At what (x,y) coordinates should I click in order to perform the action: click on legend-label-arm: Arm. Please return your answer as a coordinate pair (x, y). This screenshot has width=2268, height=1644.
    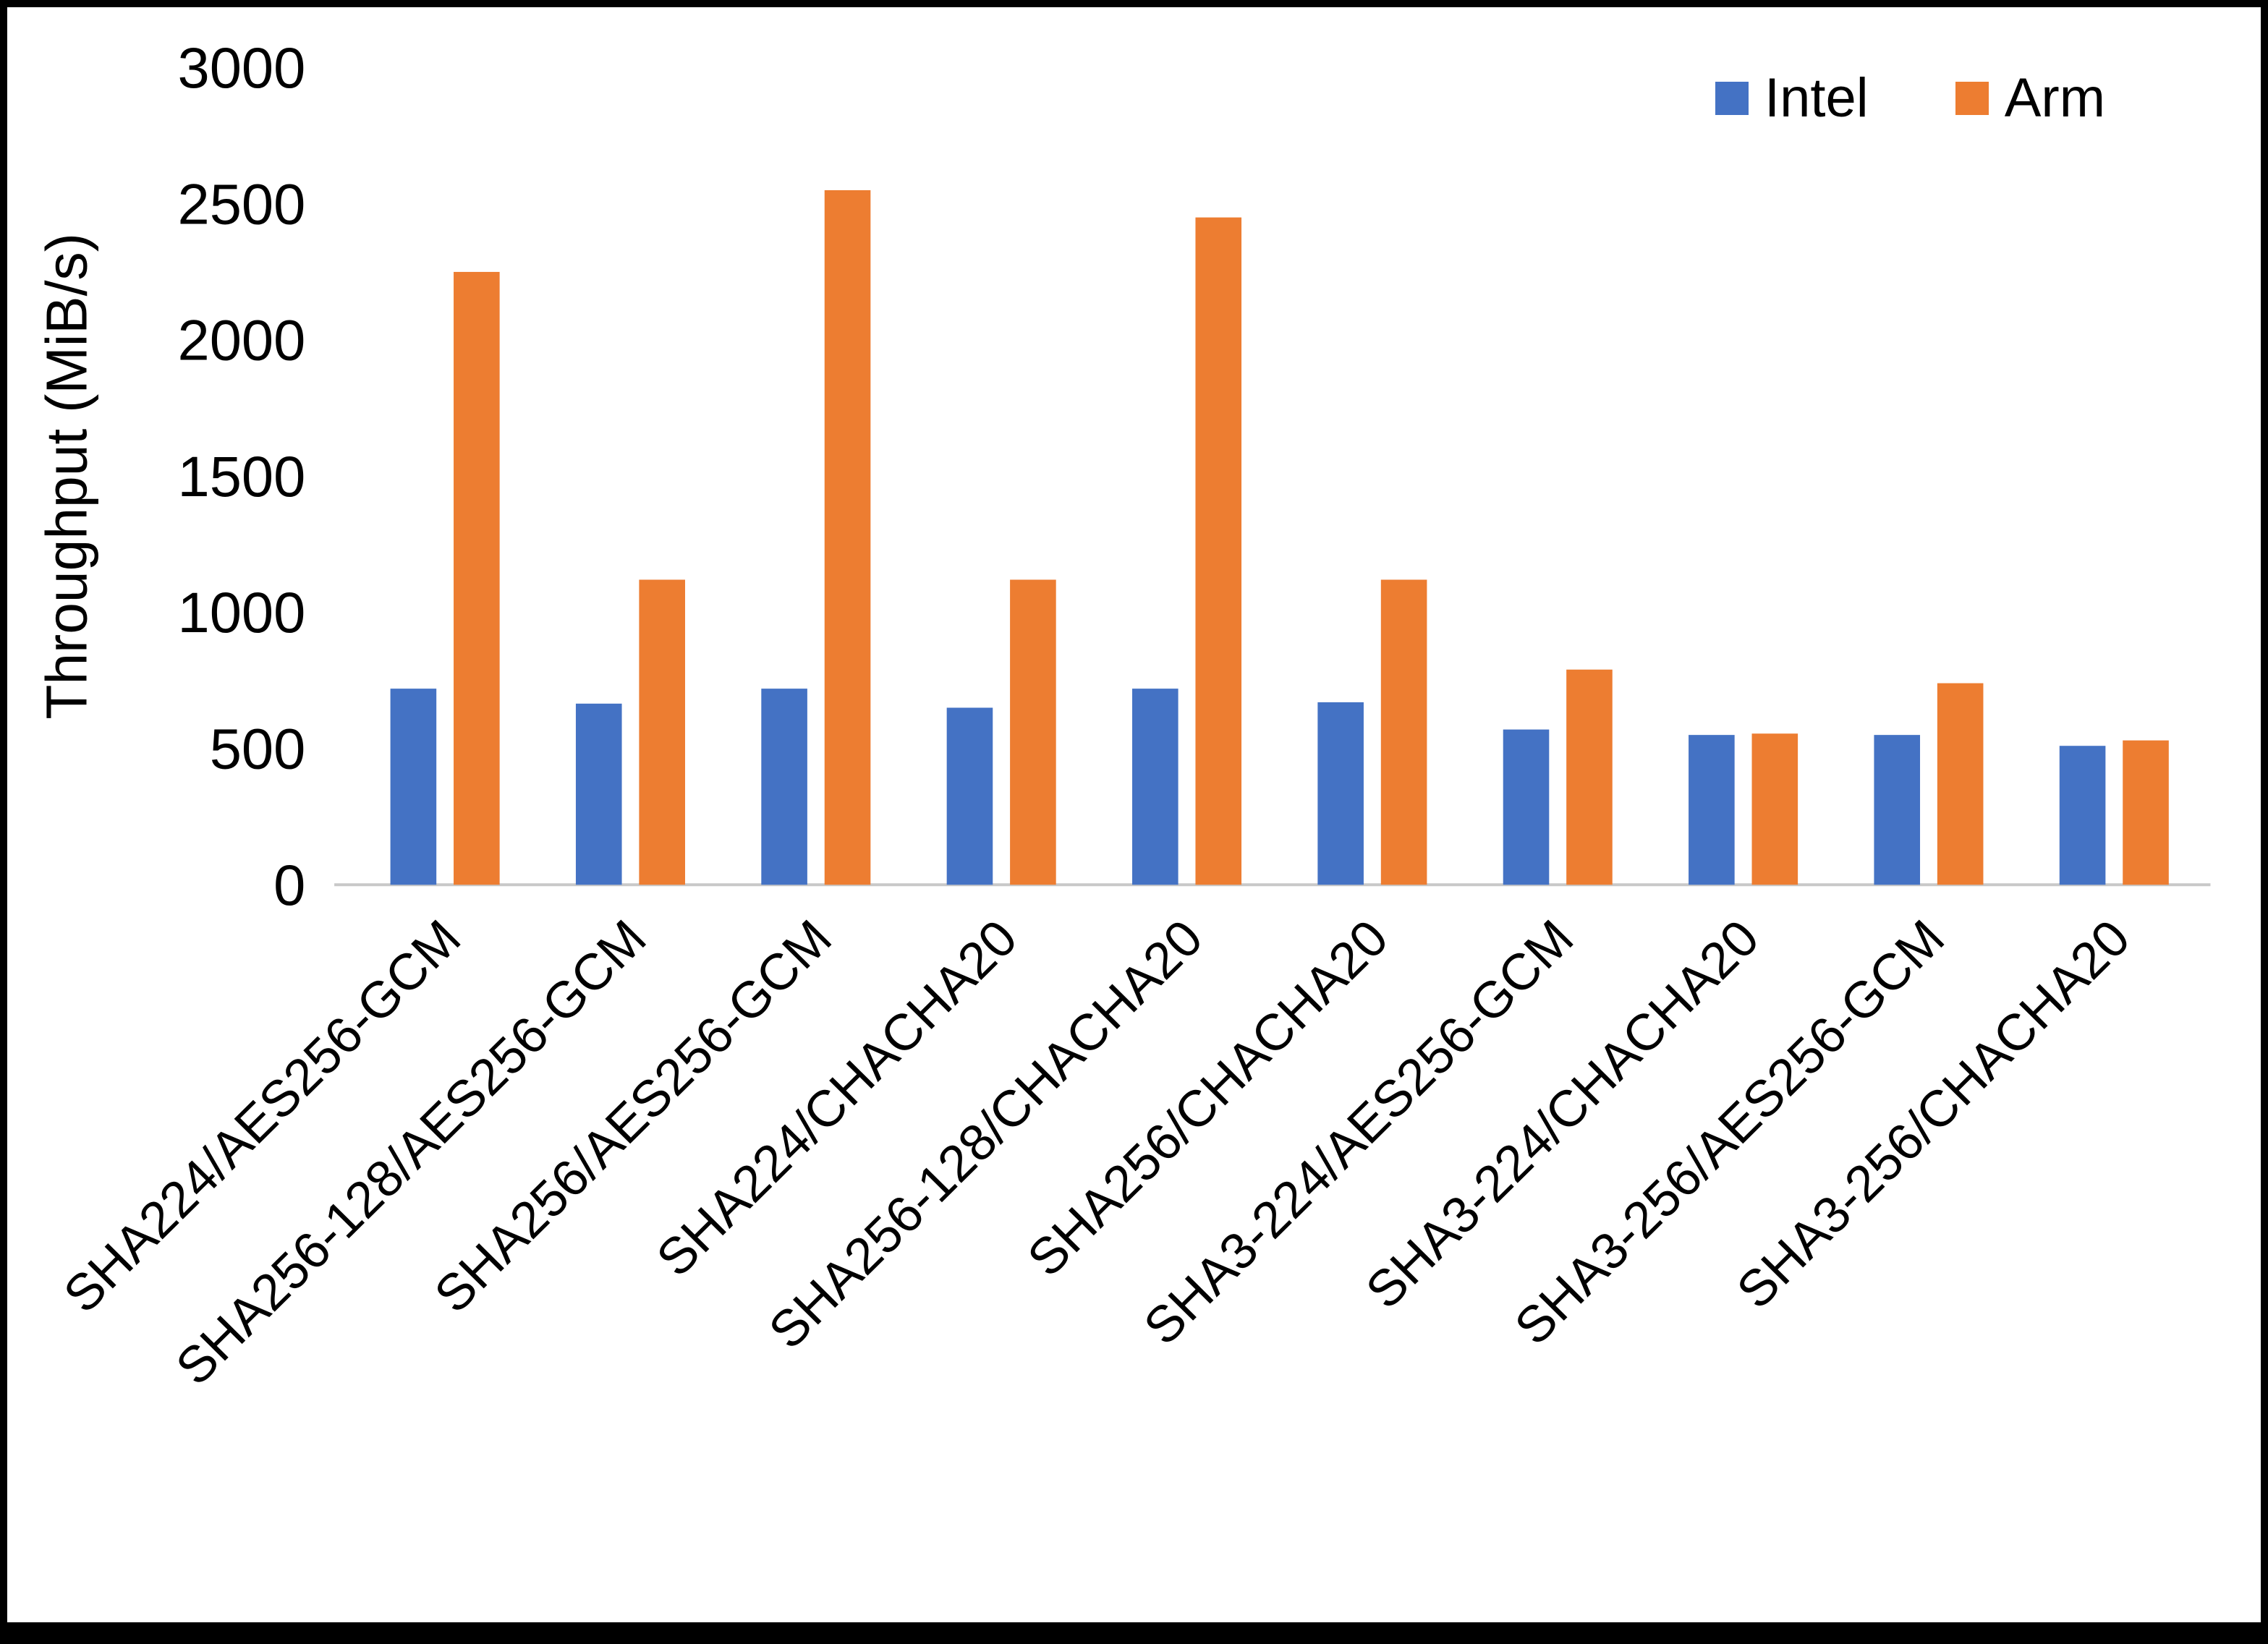
    Looking at the image, I should click on (2054, 98).